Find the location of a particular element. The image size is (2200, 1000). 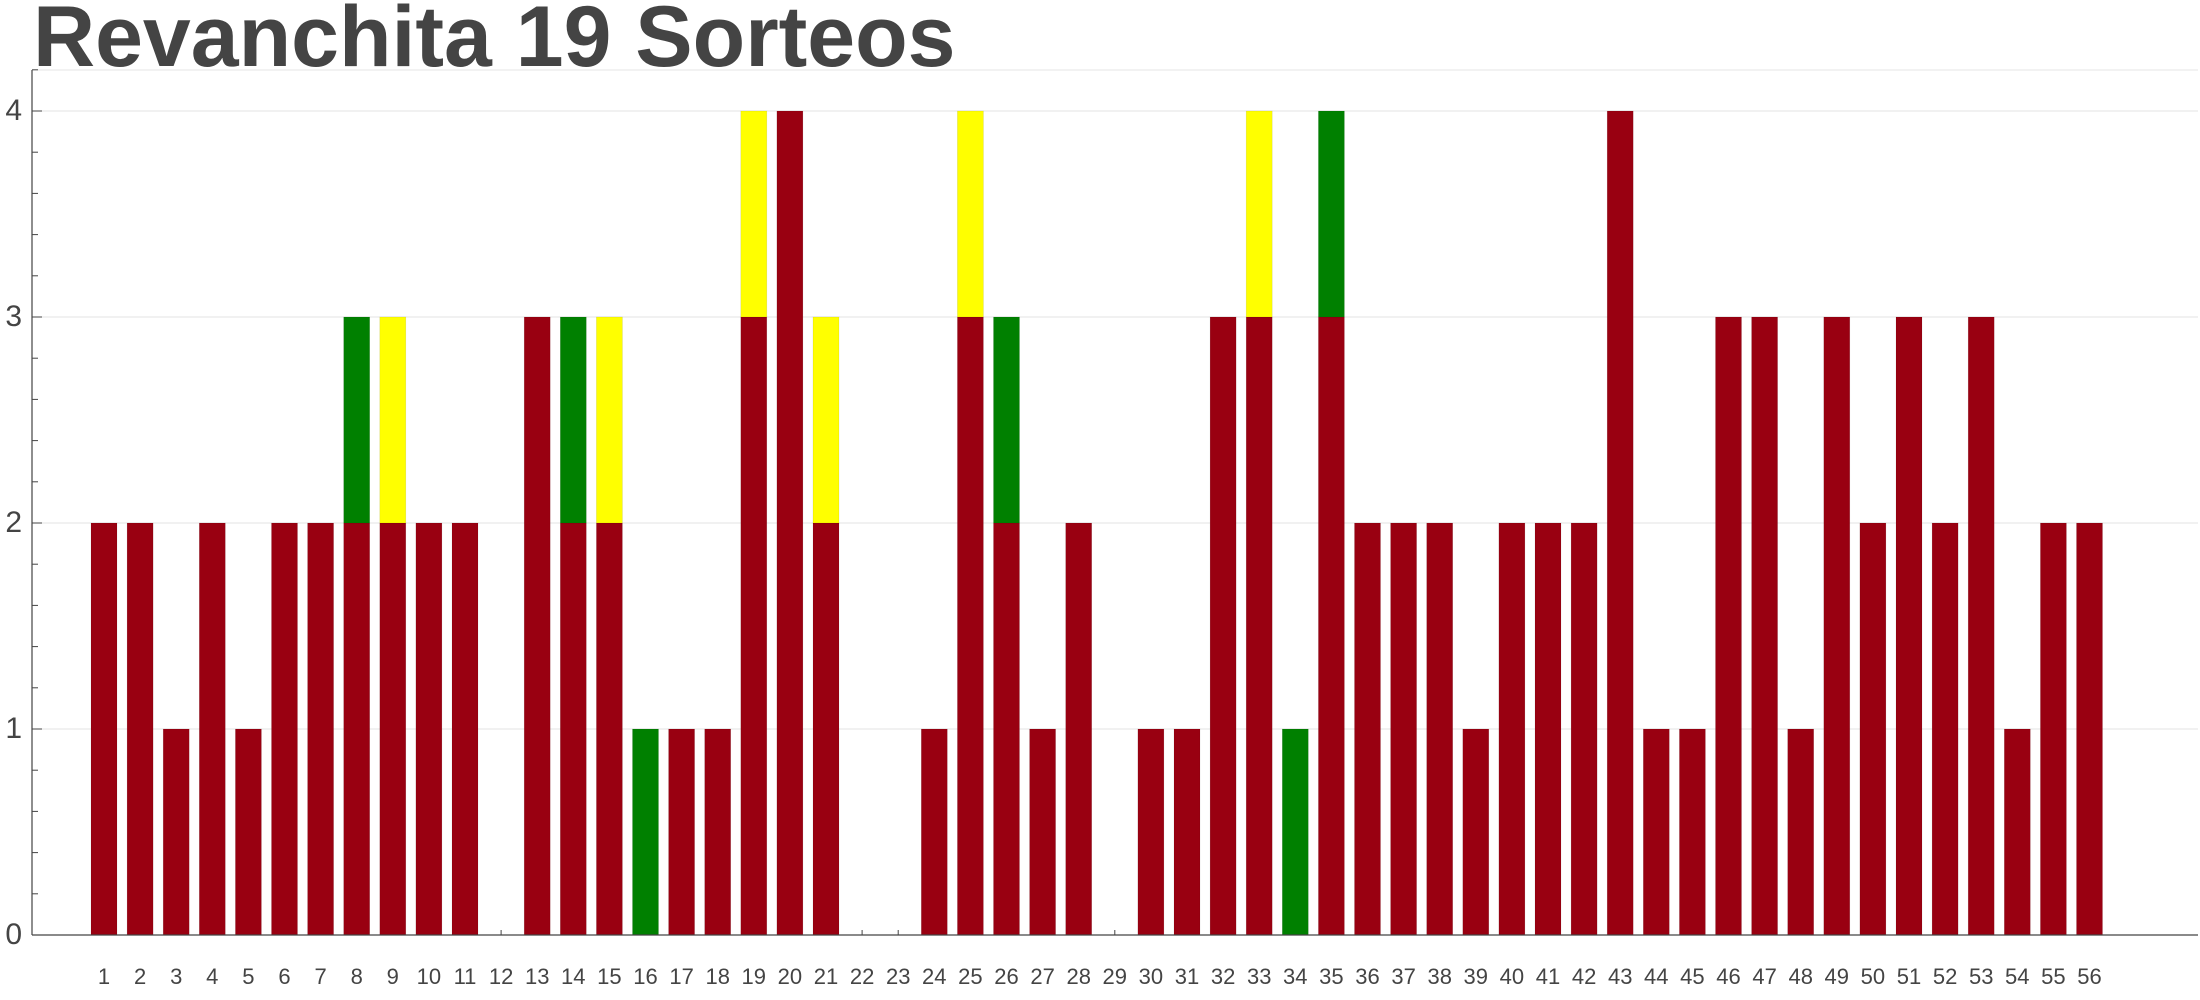

x-tick-label: 47 is located at coordinates (1764, 976).